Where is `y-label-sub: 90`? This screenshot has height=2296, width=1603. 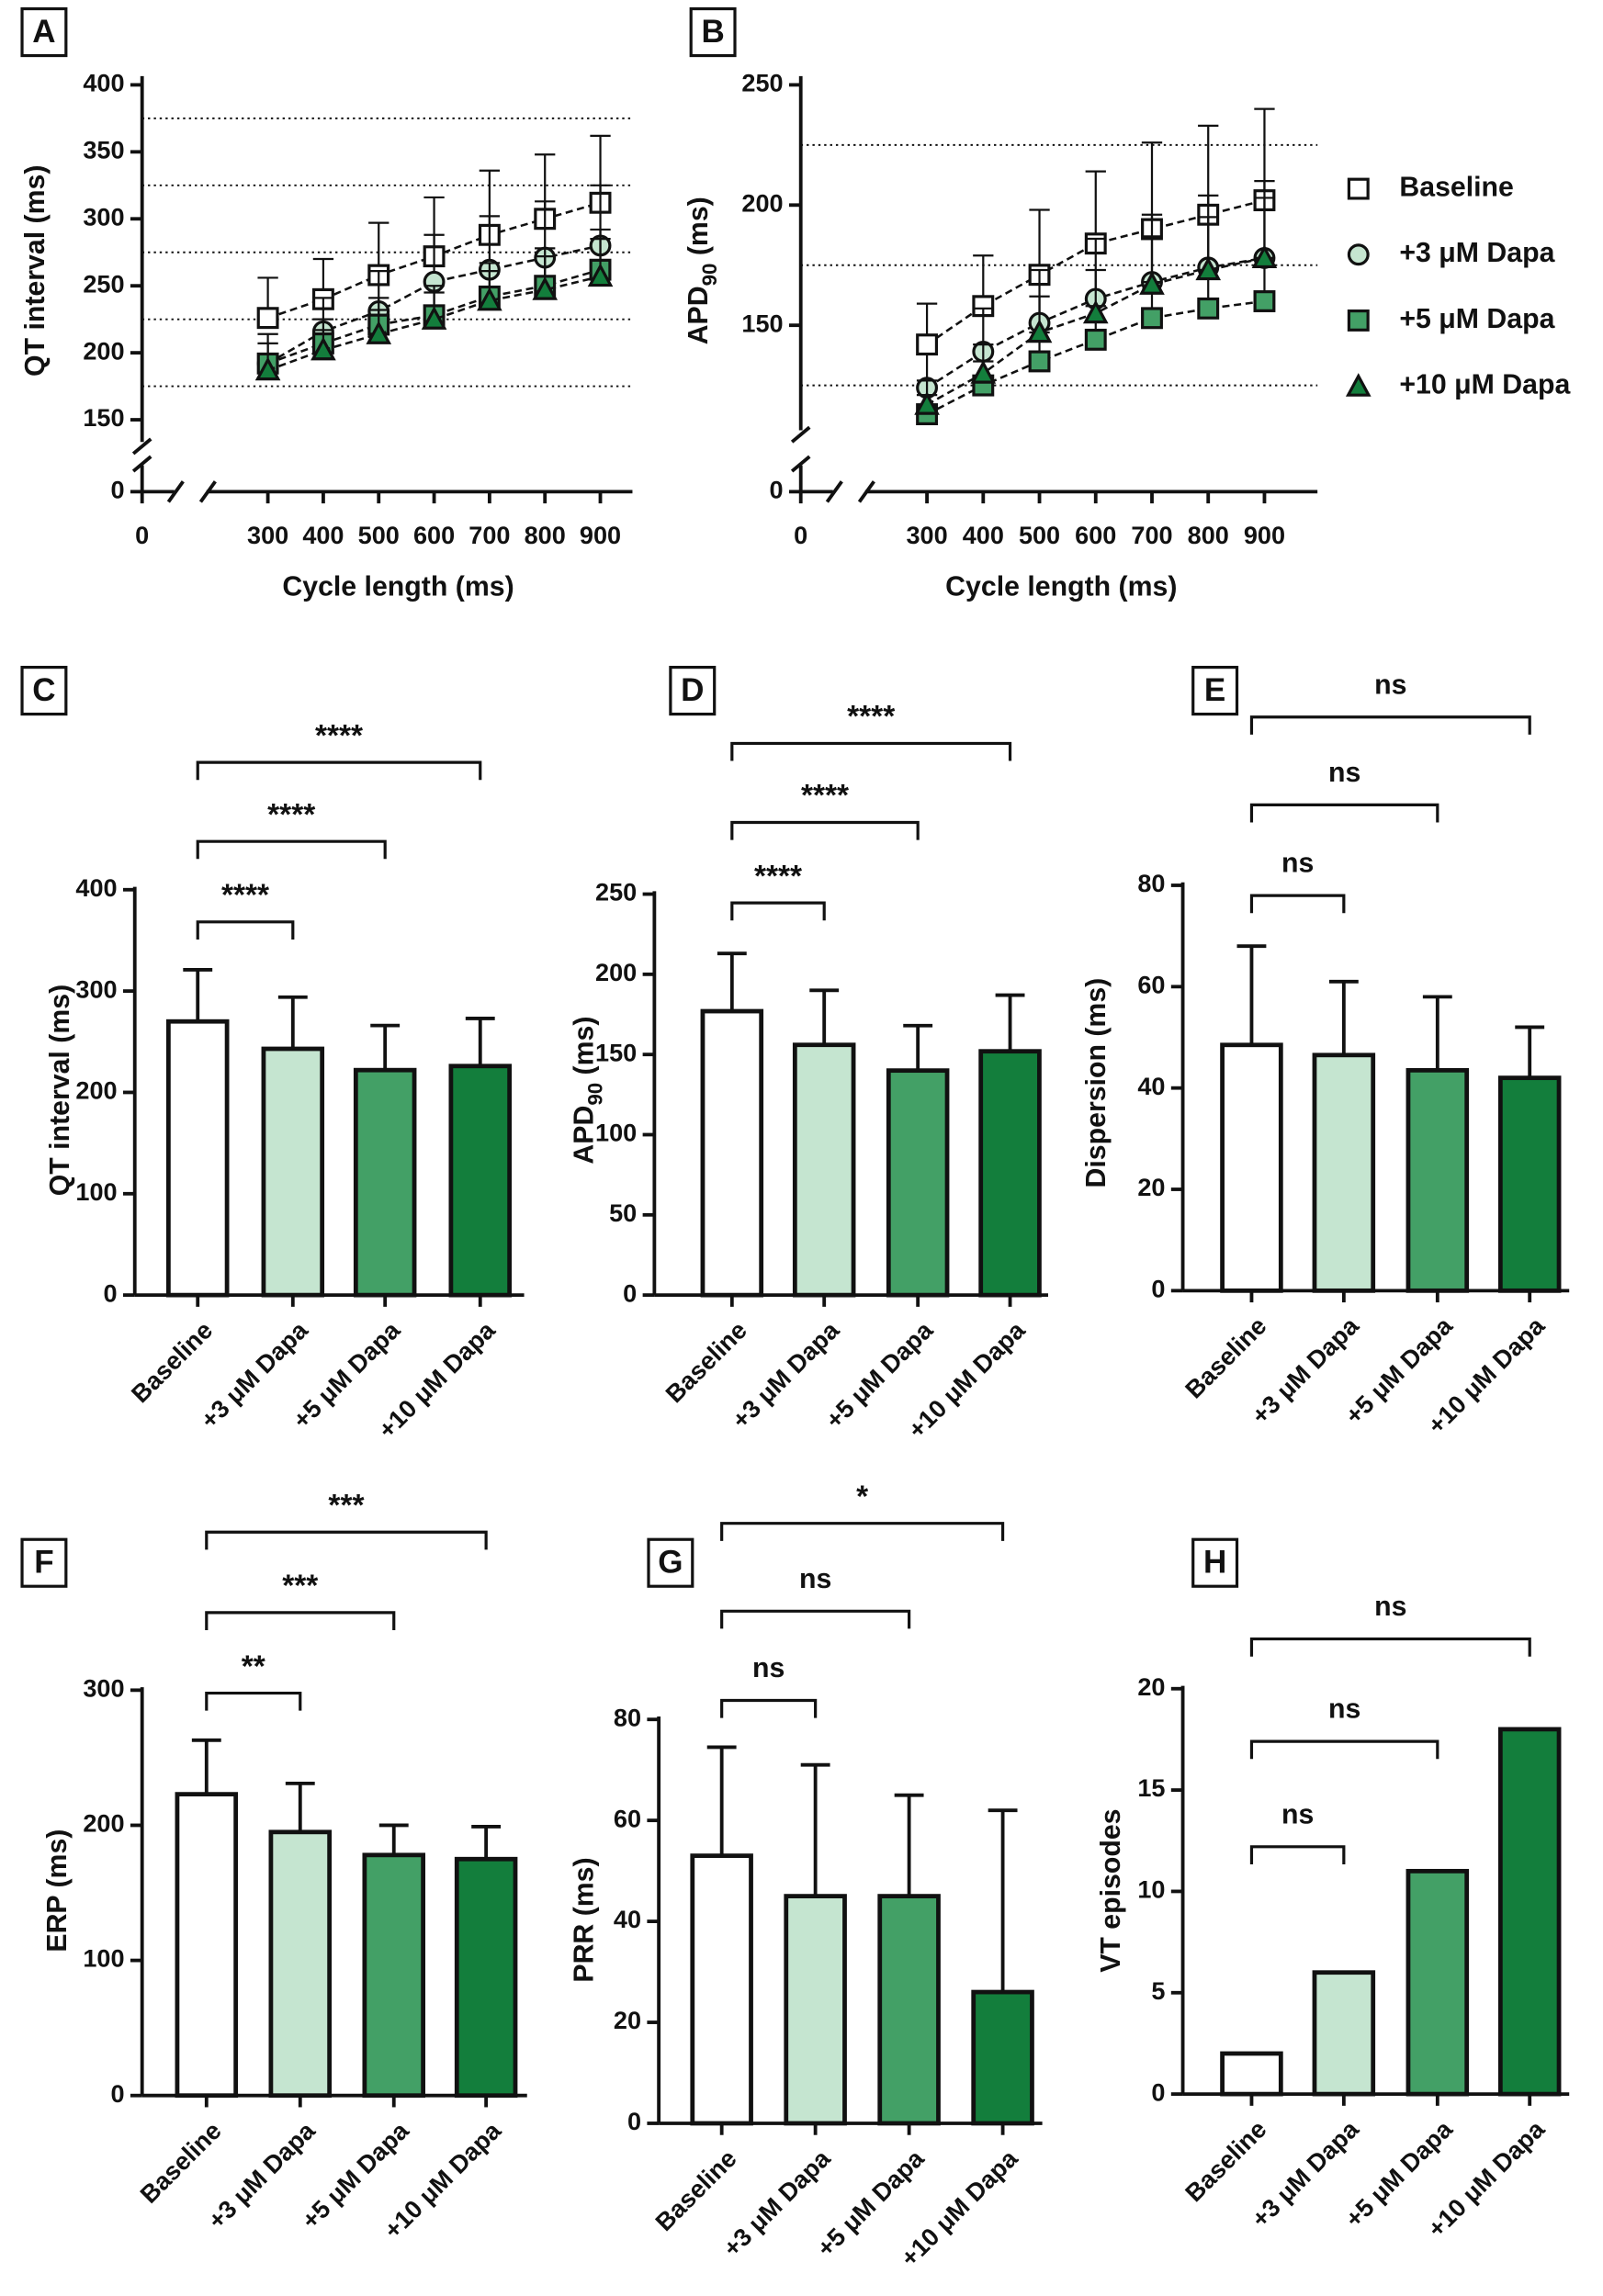 y-label-sub: 90 is located at coordinates (595, 1094).